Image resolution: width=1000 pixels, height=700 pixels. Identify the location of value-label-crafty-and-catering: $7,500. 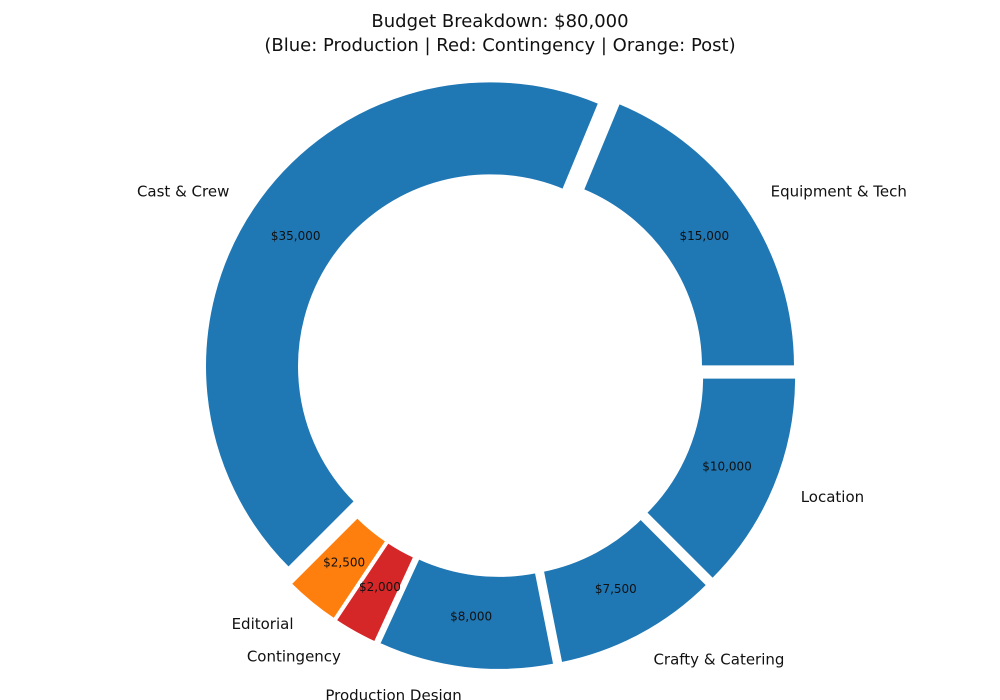
(616, 589).